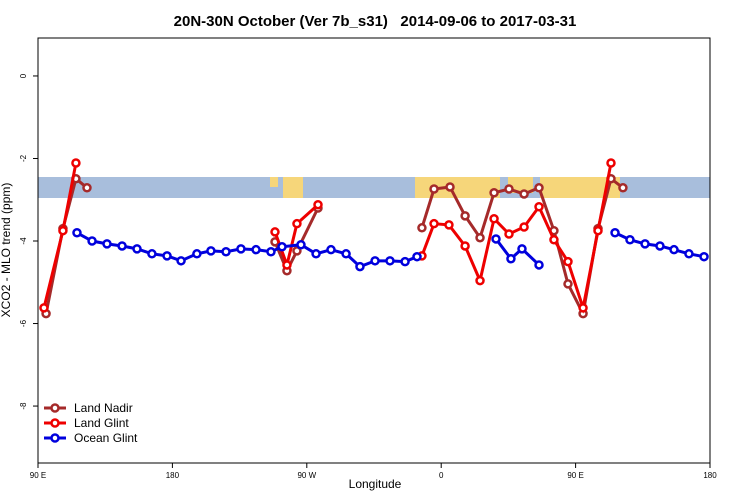 This screenshot has width=750, height=500. What do you see at coordinates (103, 408) in the screenshot?
I see `legend-label: Land Nadir` at bounding box center [103, 408].